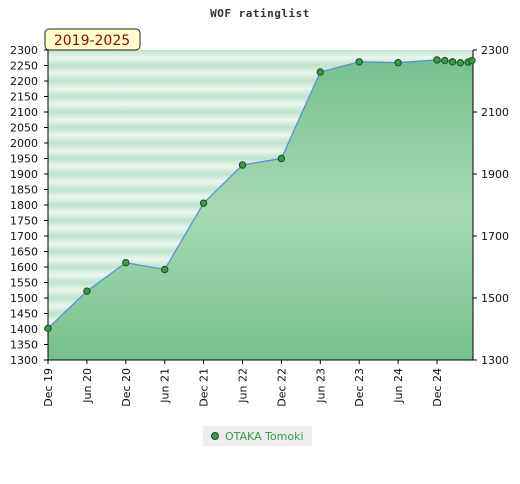 The image size is (520, 484). What do you see at coordinates (24, 81) in the screenshot?
I see `y-tick-label-left: 2200` at bounding box center [24, 81].